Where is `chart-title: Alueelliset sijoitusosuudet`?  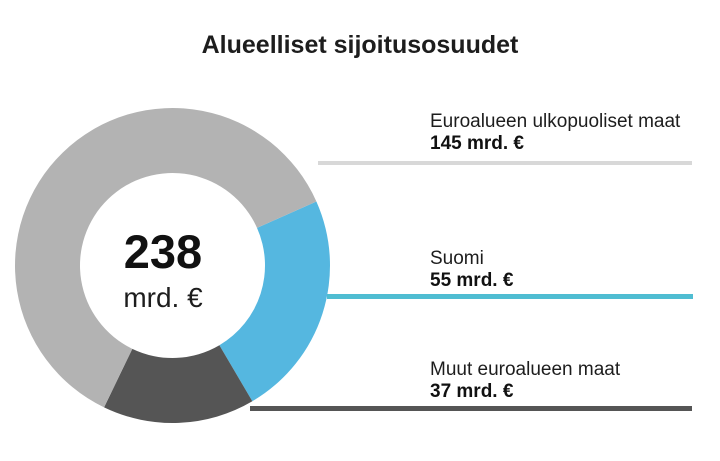
chart-title: Alueelliset sijoitusosuudet is located at coordinates (360, 45).